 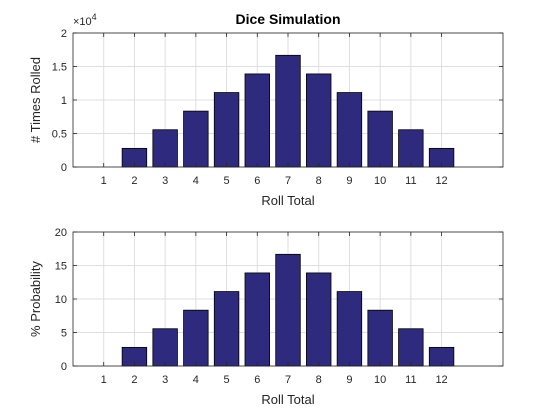 I want to click on y-axis-label: % Probability, so click(x=35, y=299).